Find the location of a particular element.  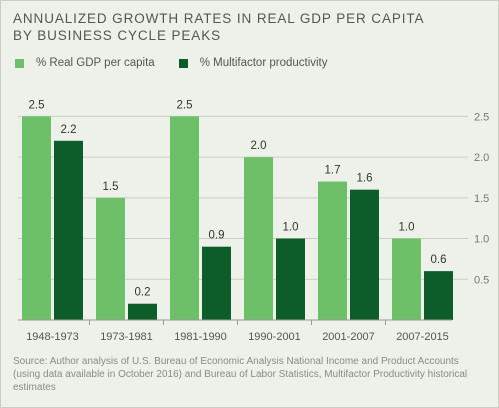

legend-item-mfp: % Multifactor productivity is located at coordinates (253, 63).